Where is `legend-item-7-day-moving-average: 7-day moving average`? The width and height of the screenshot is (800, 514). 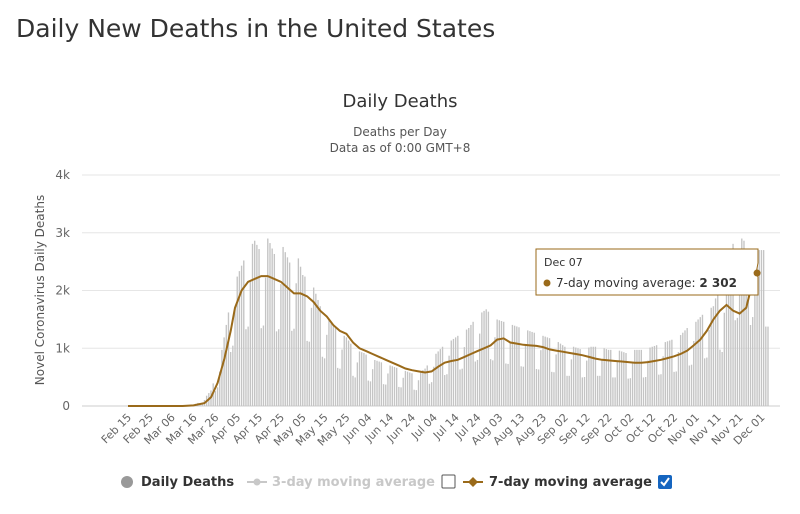 legend-item-7-day-moving-average: 7-day moving average is located at coordinates (567, 482).